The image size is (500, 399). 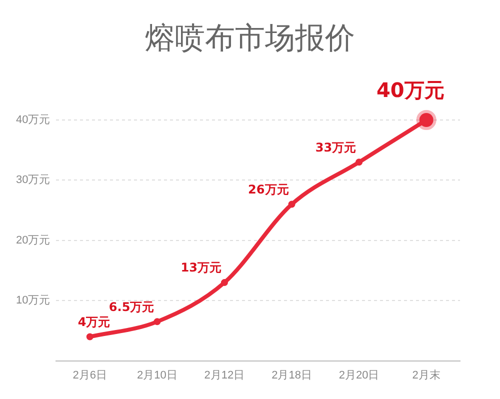 What do you see at coordinates (268, 189) in the screenshot?
I see `data-label: 26万元` at bounding box center [268, 189].